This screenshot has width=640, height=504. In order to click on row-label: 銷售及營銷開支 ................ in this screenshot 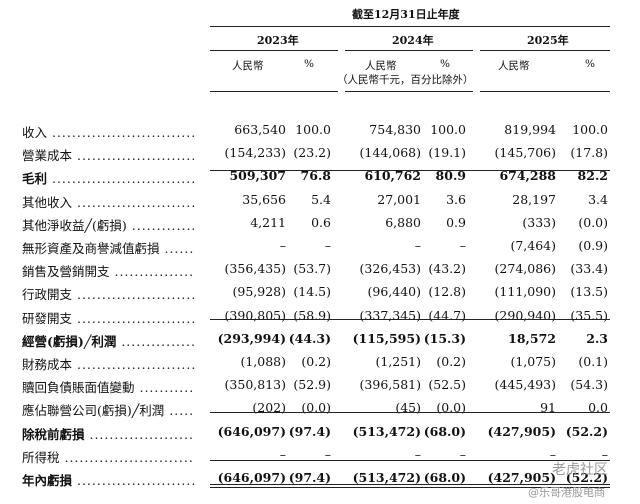, I will do `click(108, 270)`.